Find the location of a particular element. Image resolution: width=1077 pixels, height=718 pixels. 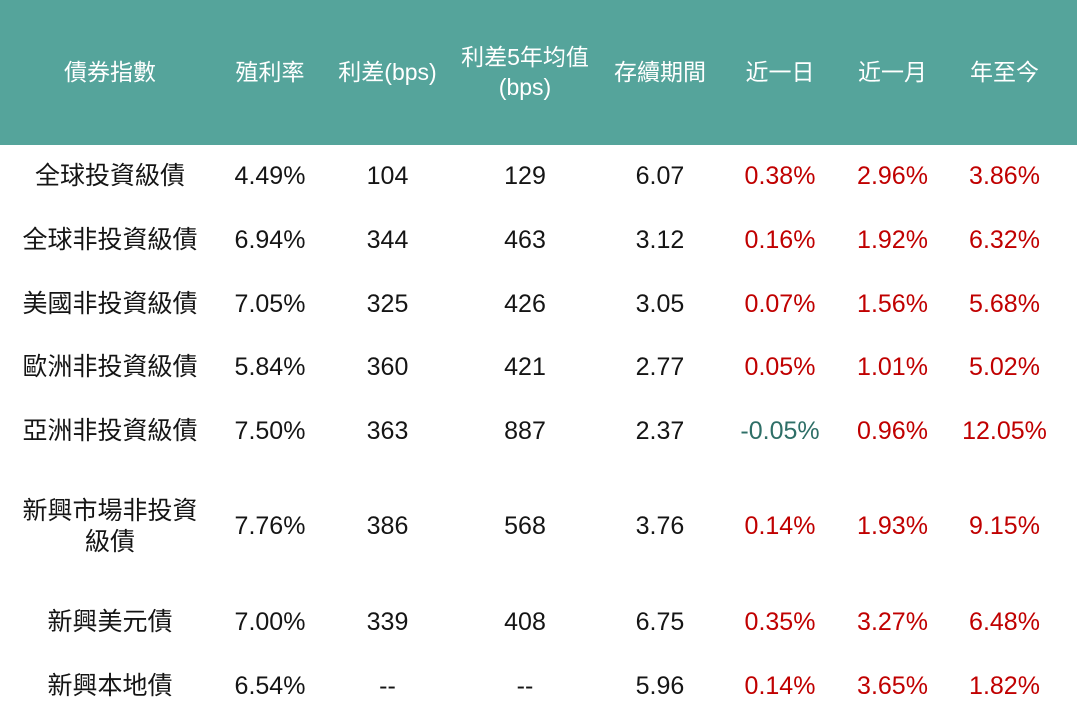

cell-spread: 363 is located at coordinates (387, 430).